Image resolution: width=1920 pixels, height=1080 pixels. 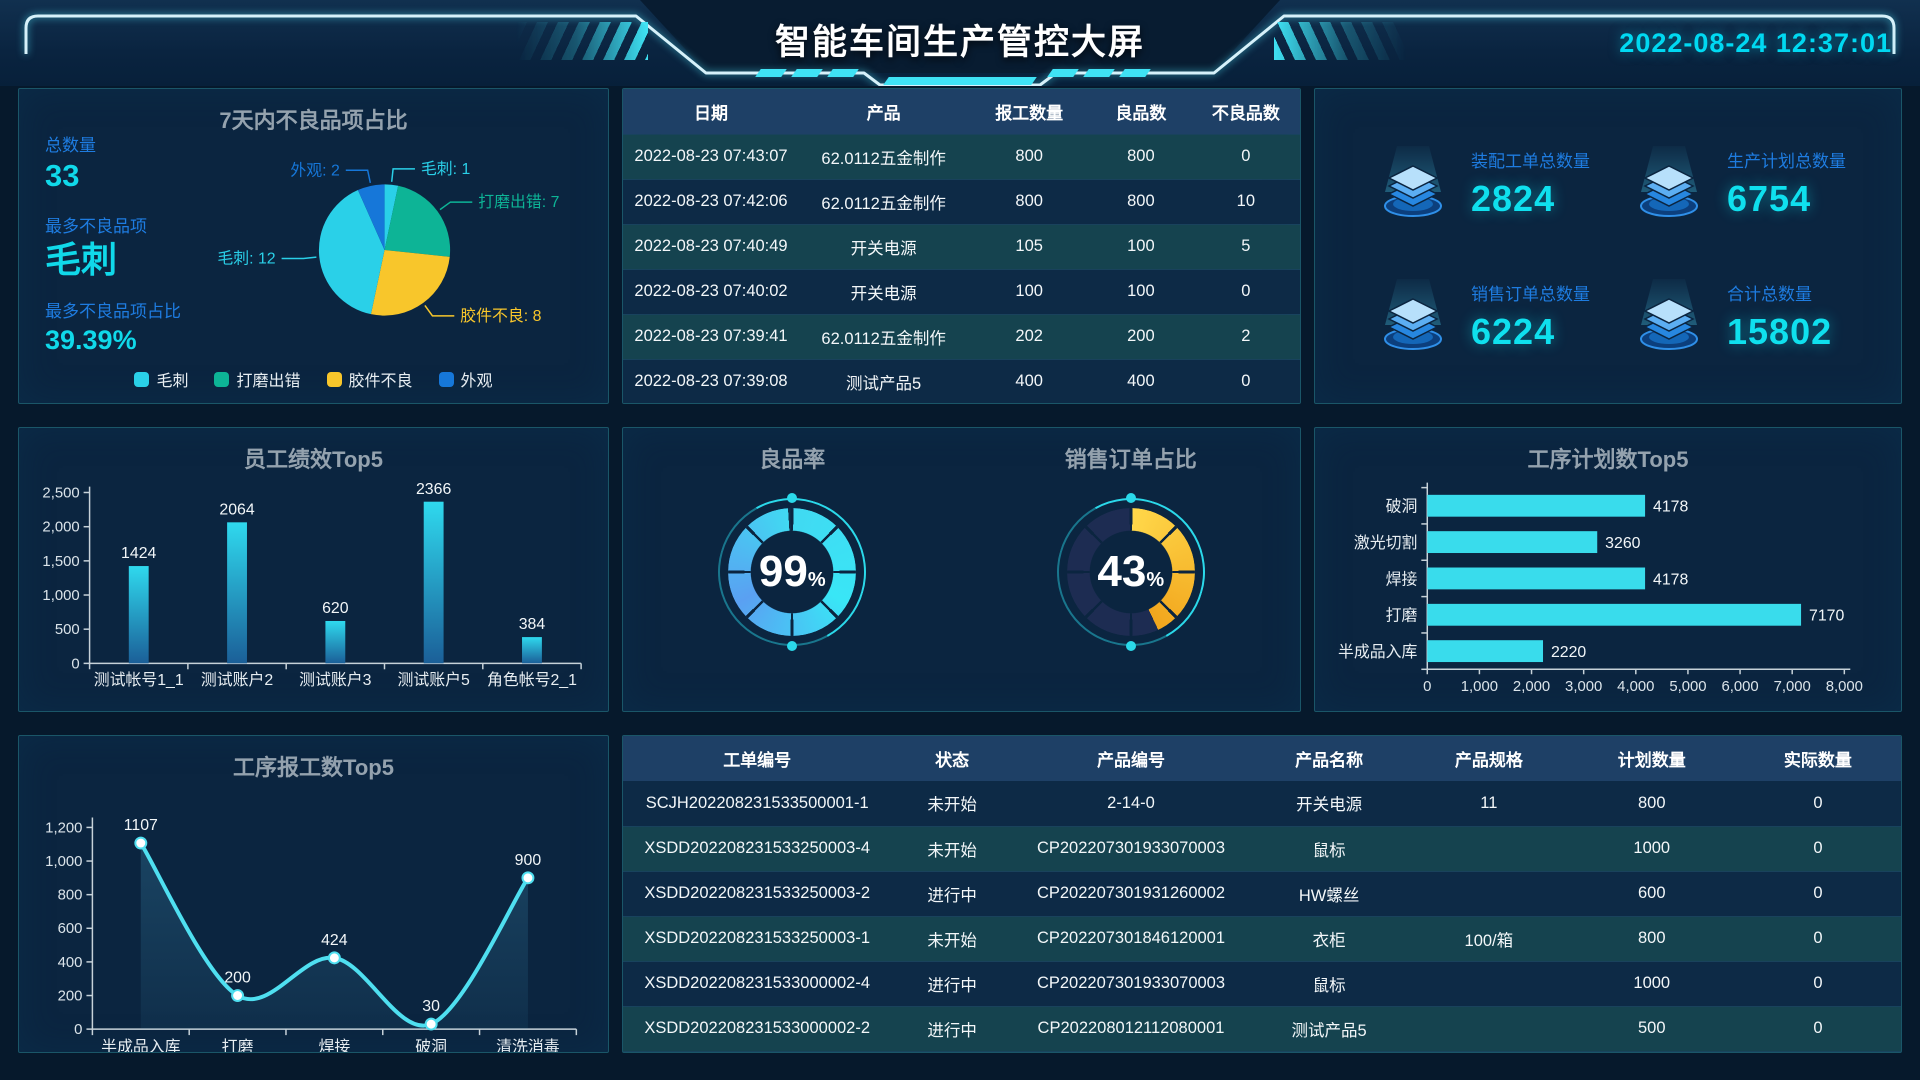 I want to click on pie-label: 胶件不良: 8, so click(x=500, y=316).